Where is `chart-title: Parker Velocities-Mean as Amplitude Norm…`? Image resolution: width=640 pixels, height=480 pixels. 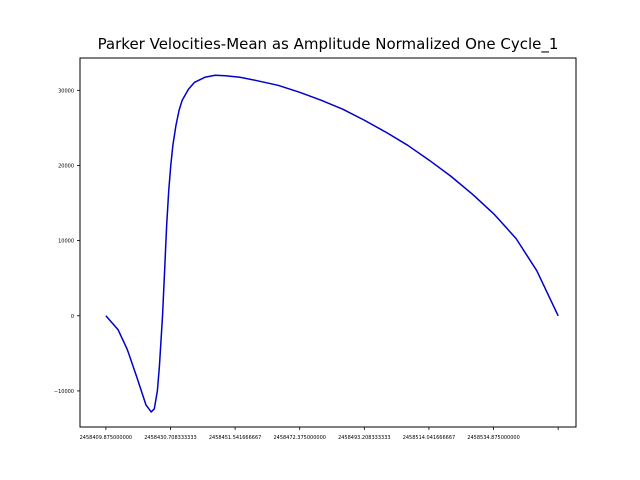 chart-title: Parker Velocities-Mean as Amplitude Norm… is located at coordinates (328, 44).